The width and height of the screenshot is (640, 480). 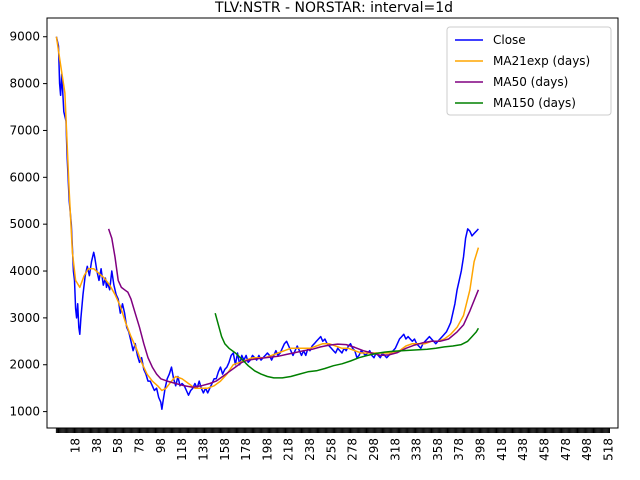 What do you see at coordinates (374, 449) in the screenshot?
I see `x-tick-label: 298` at bounding box center [374, 449].